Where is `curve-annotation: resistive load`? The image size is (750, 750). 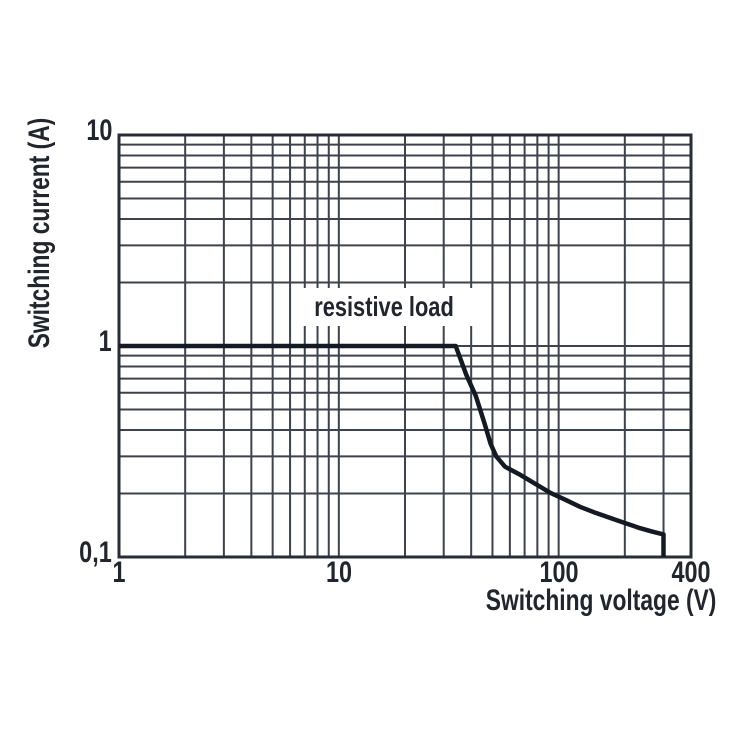
curve-annotation: resistive load is located at coordinates (383, 307).